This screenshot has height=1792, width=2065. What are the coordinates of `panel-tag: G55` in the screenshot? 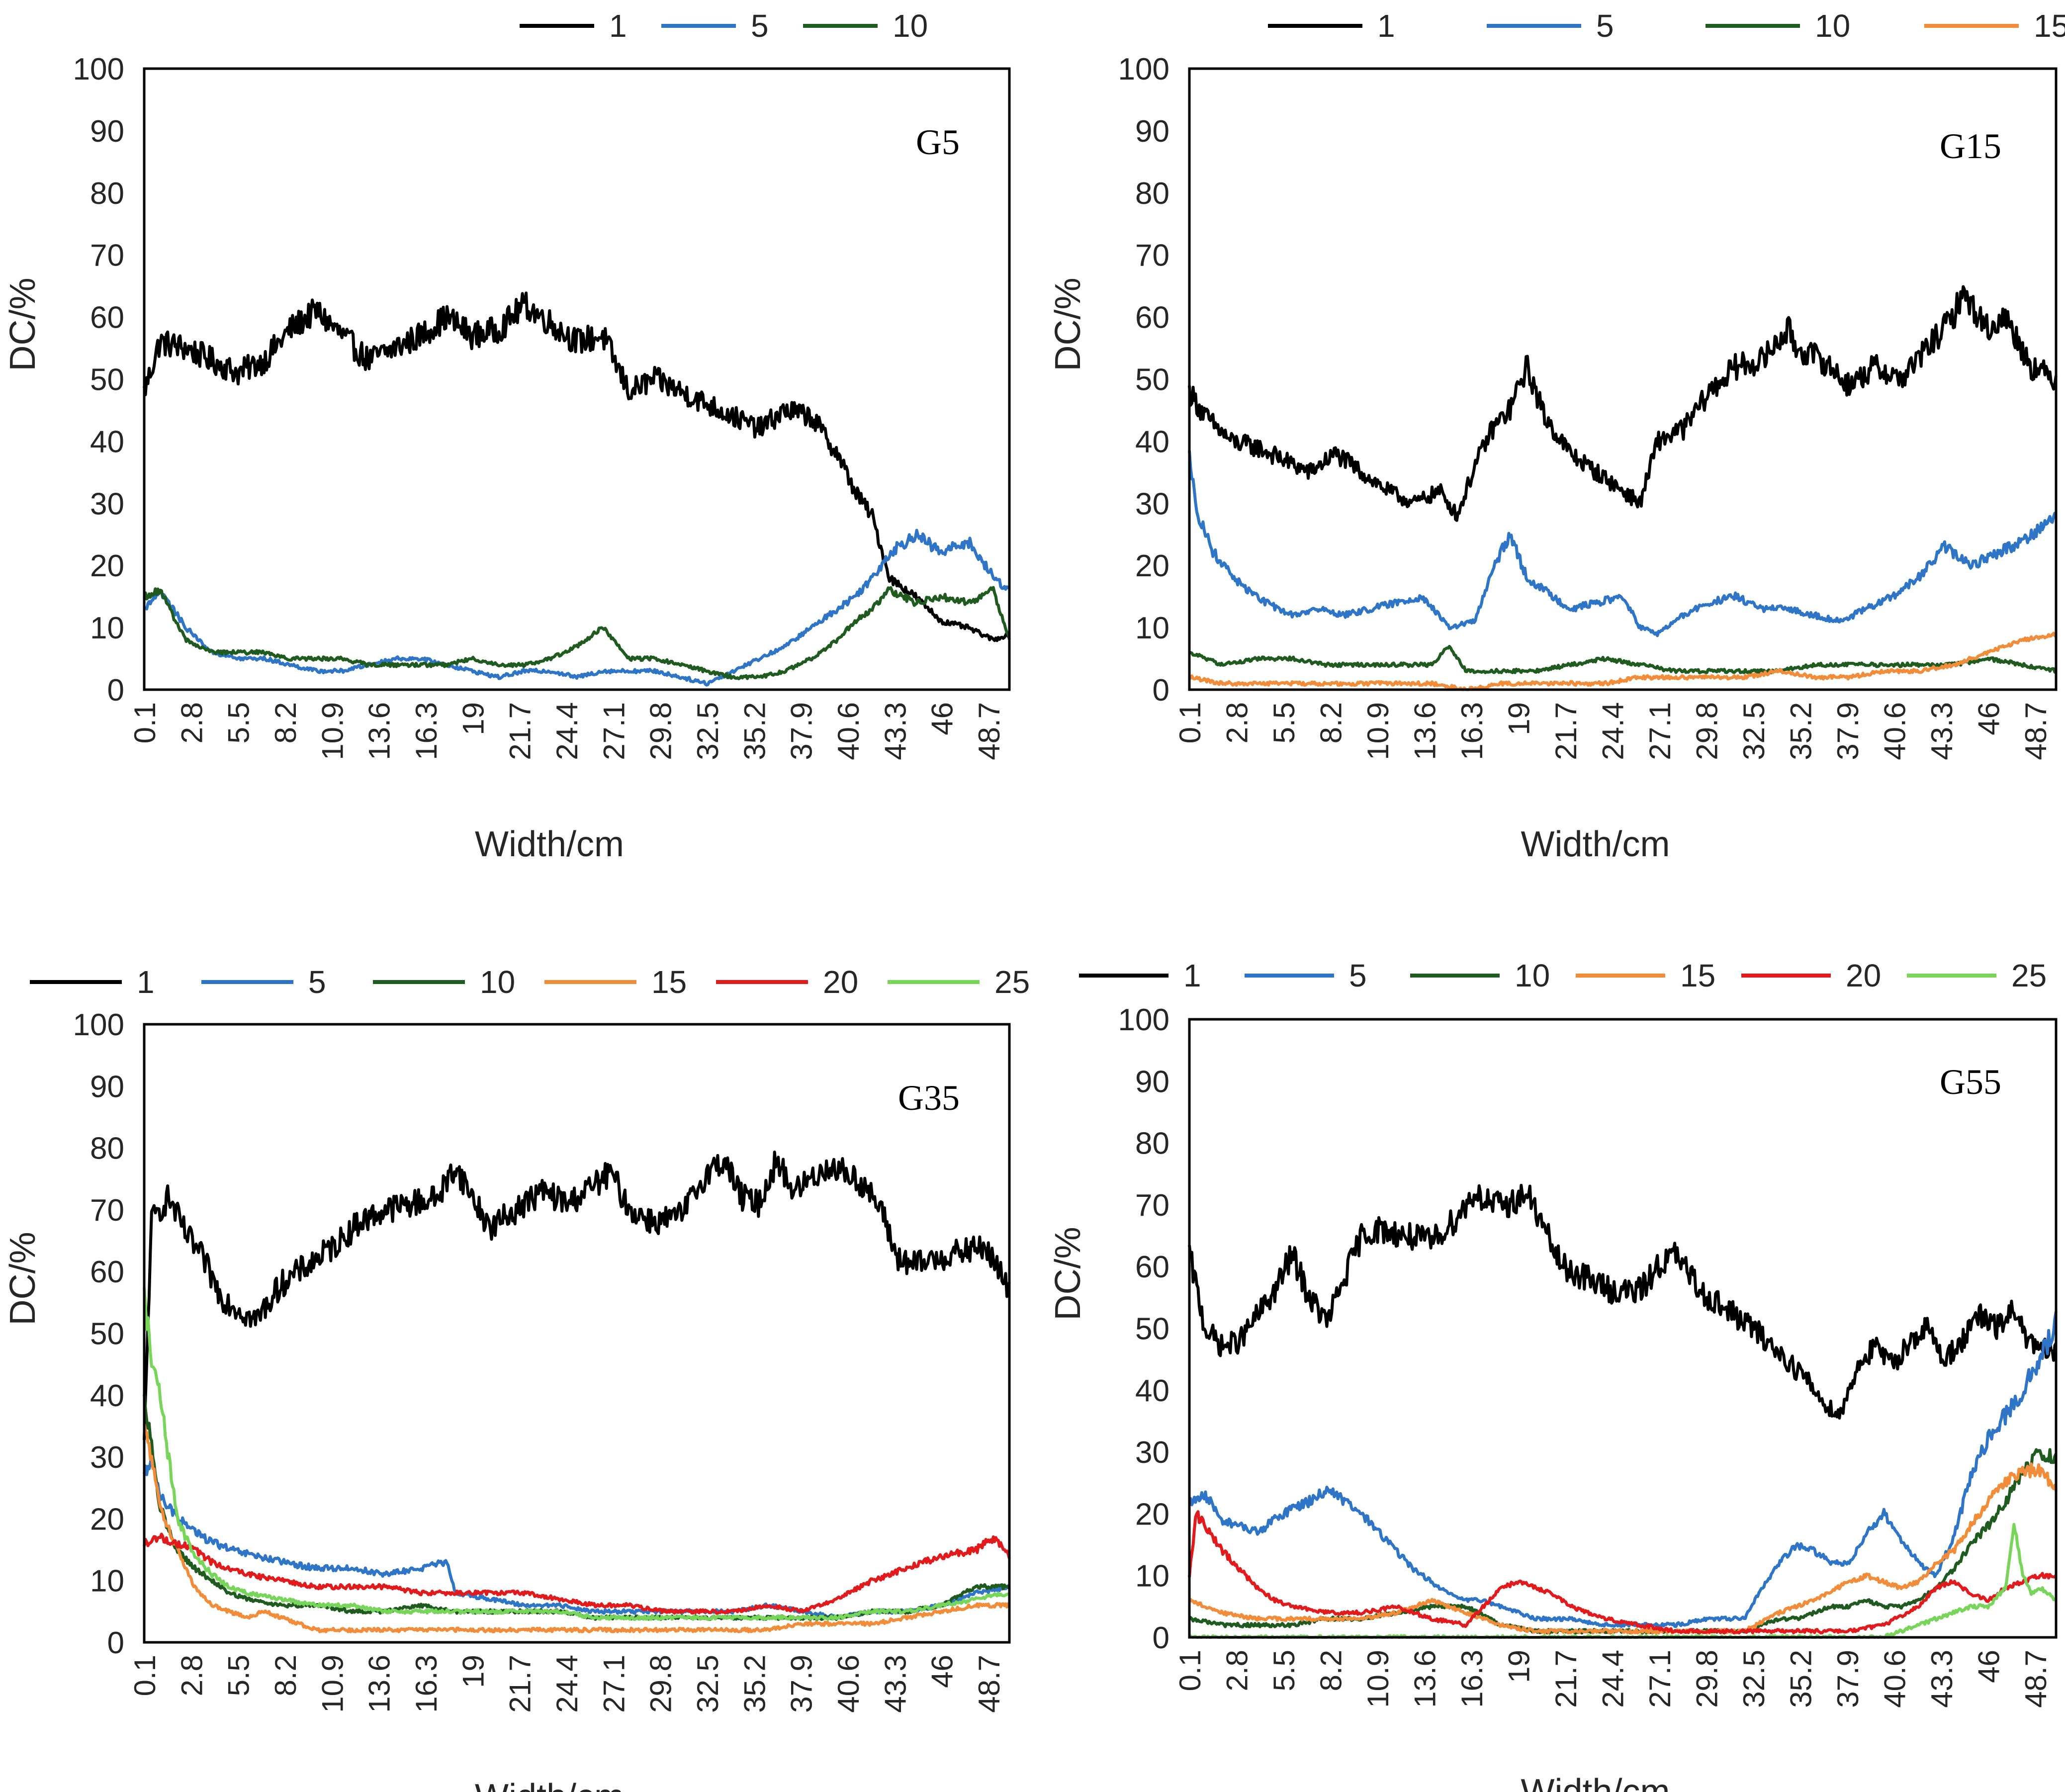 It's located at (1970, 1082).